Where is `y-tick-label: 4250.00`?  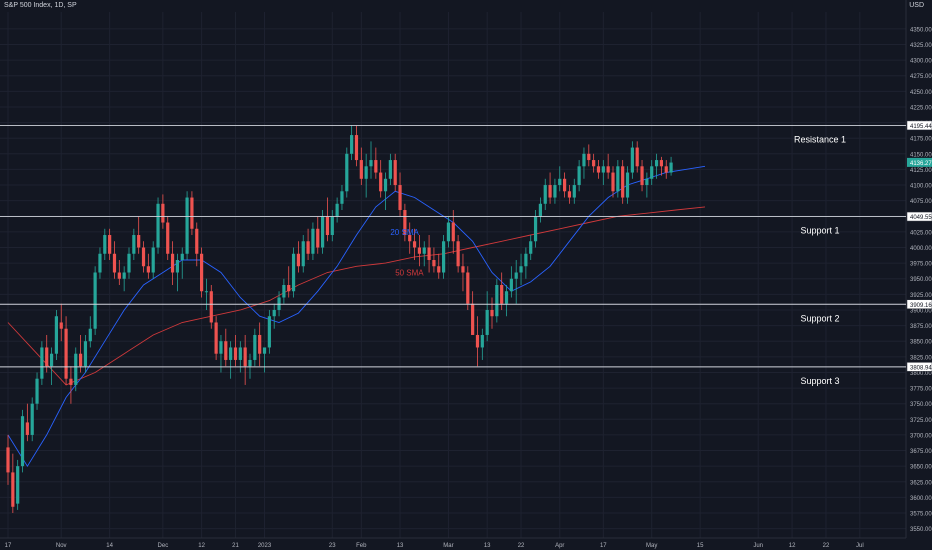
y-tick-label: 4250.00 is located at coordinates (921, 93).